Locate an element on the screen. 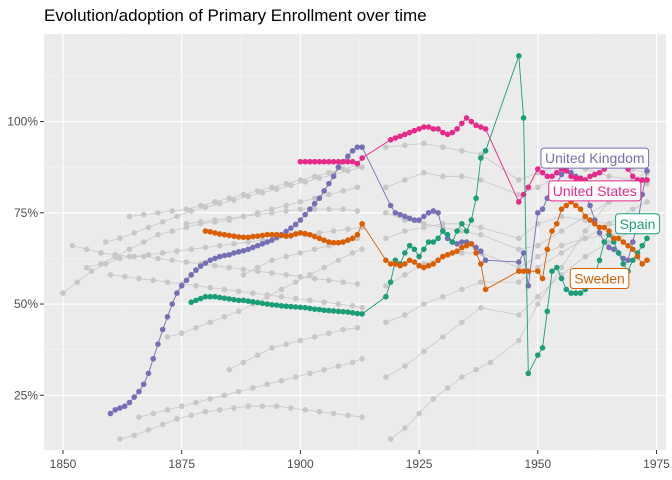  x-tick-label: 1850 is located at coordinates (63, 464).